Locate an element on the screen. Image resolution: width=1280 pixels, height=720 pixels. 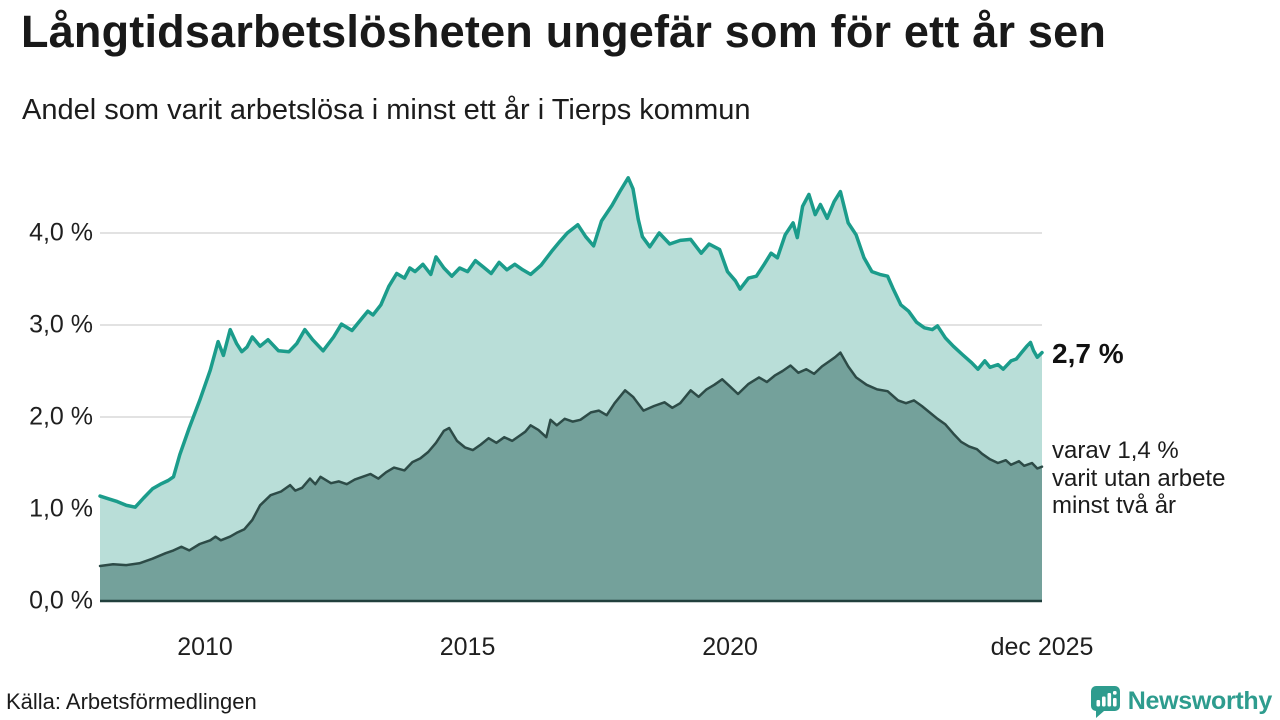
y-tick-label: 4,0 % is located at coordinates (61, 232).